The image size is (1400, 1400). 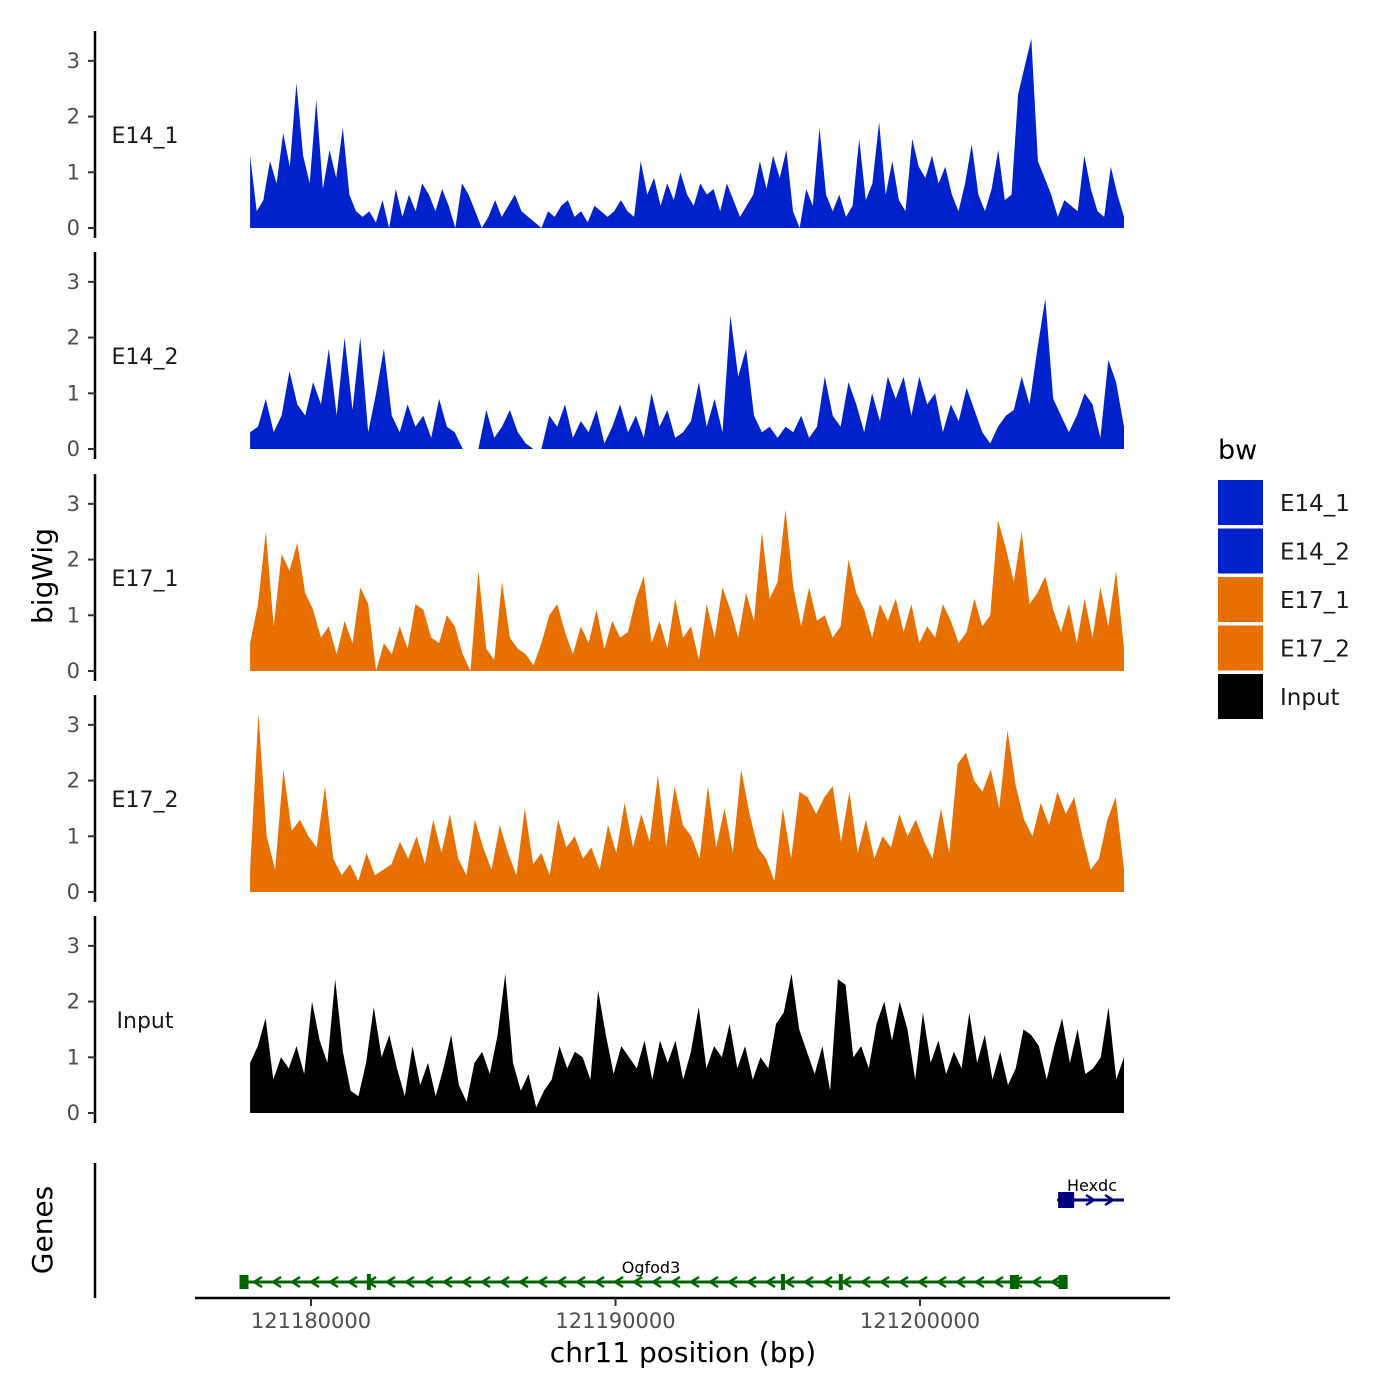 I want to click on x-tick-label: 121190000, so click(x=615, y=1321).